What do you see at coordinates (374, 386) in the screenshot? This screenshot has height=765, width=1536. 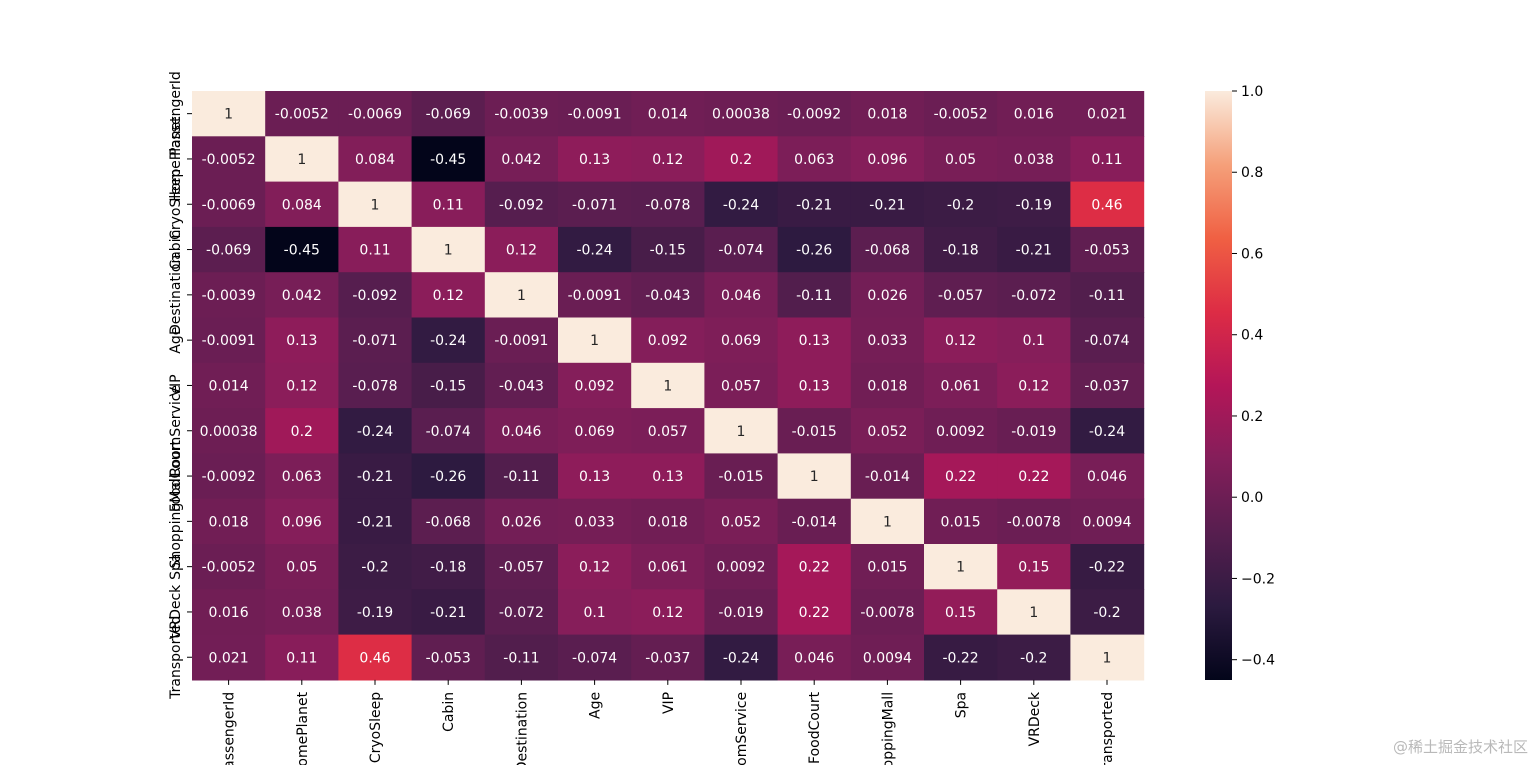 I see `cell-value-label: -0.078` at bounding box center [374, 386].